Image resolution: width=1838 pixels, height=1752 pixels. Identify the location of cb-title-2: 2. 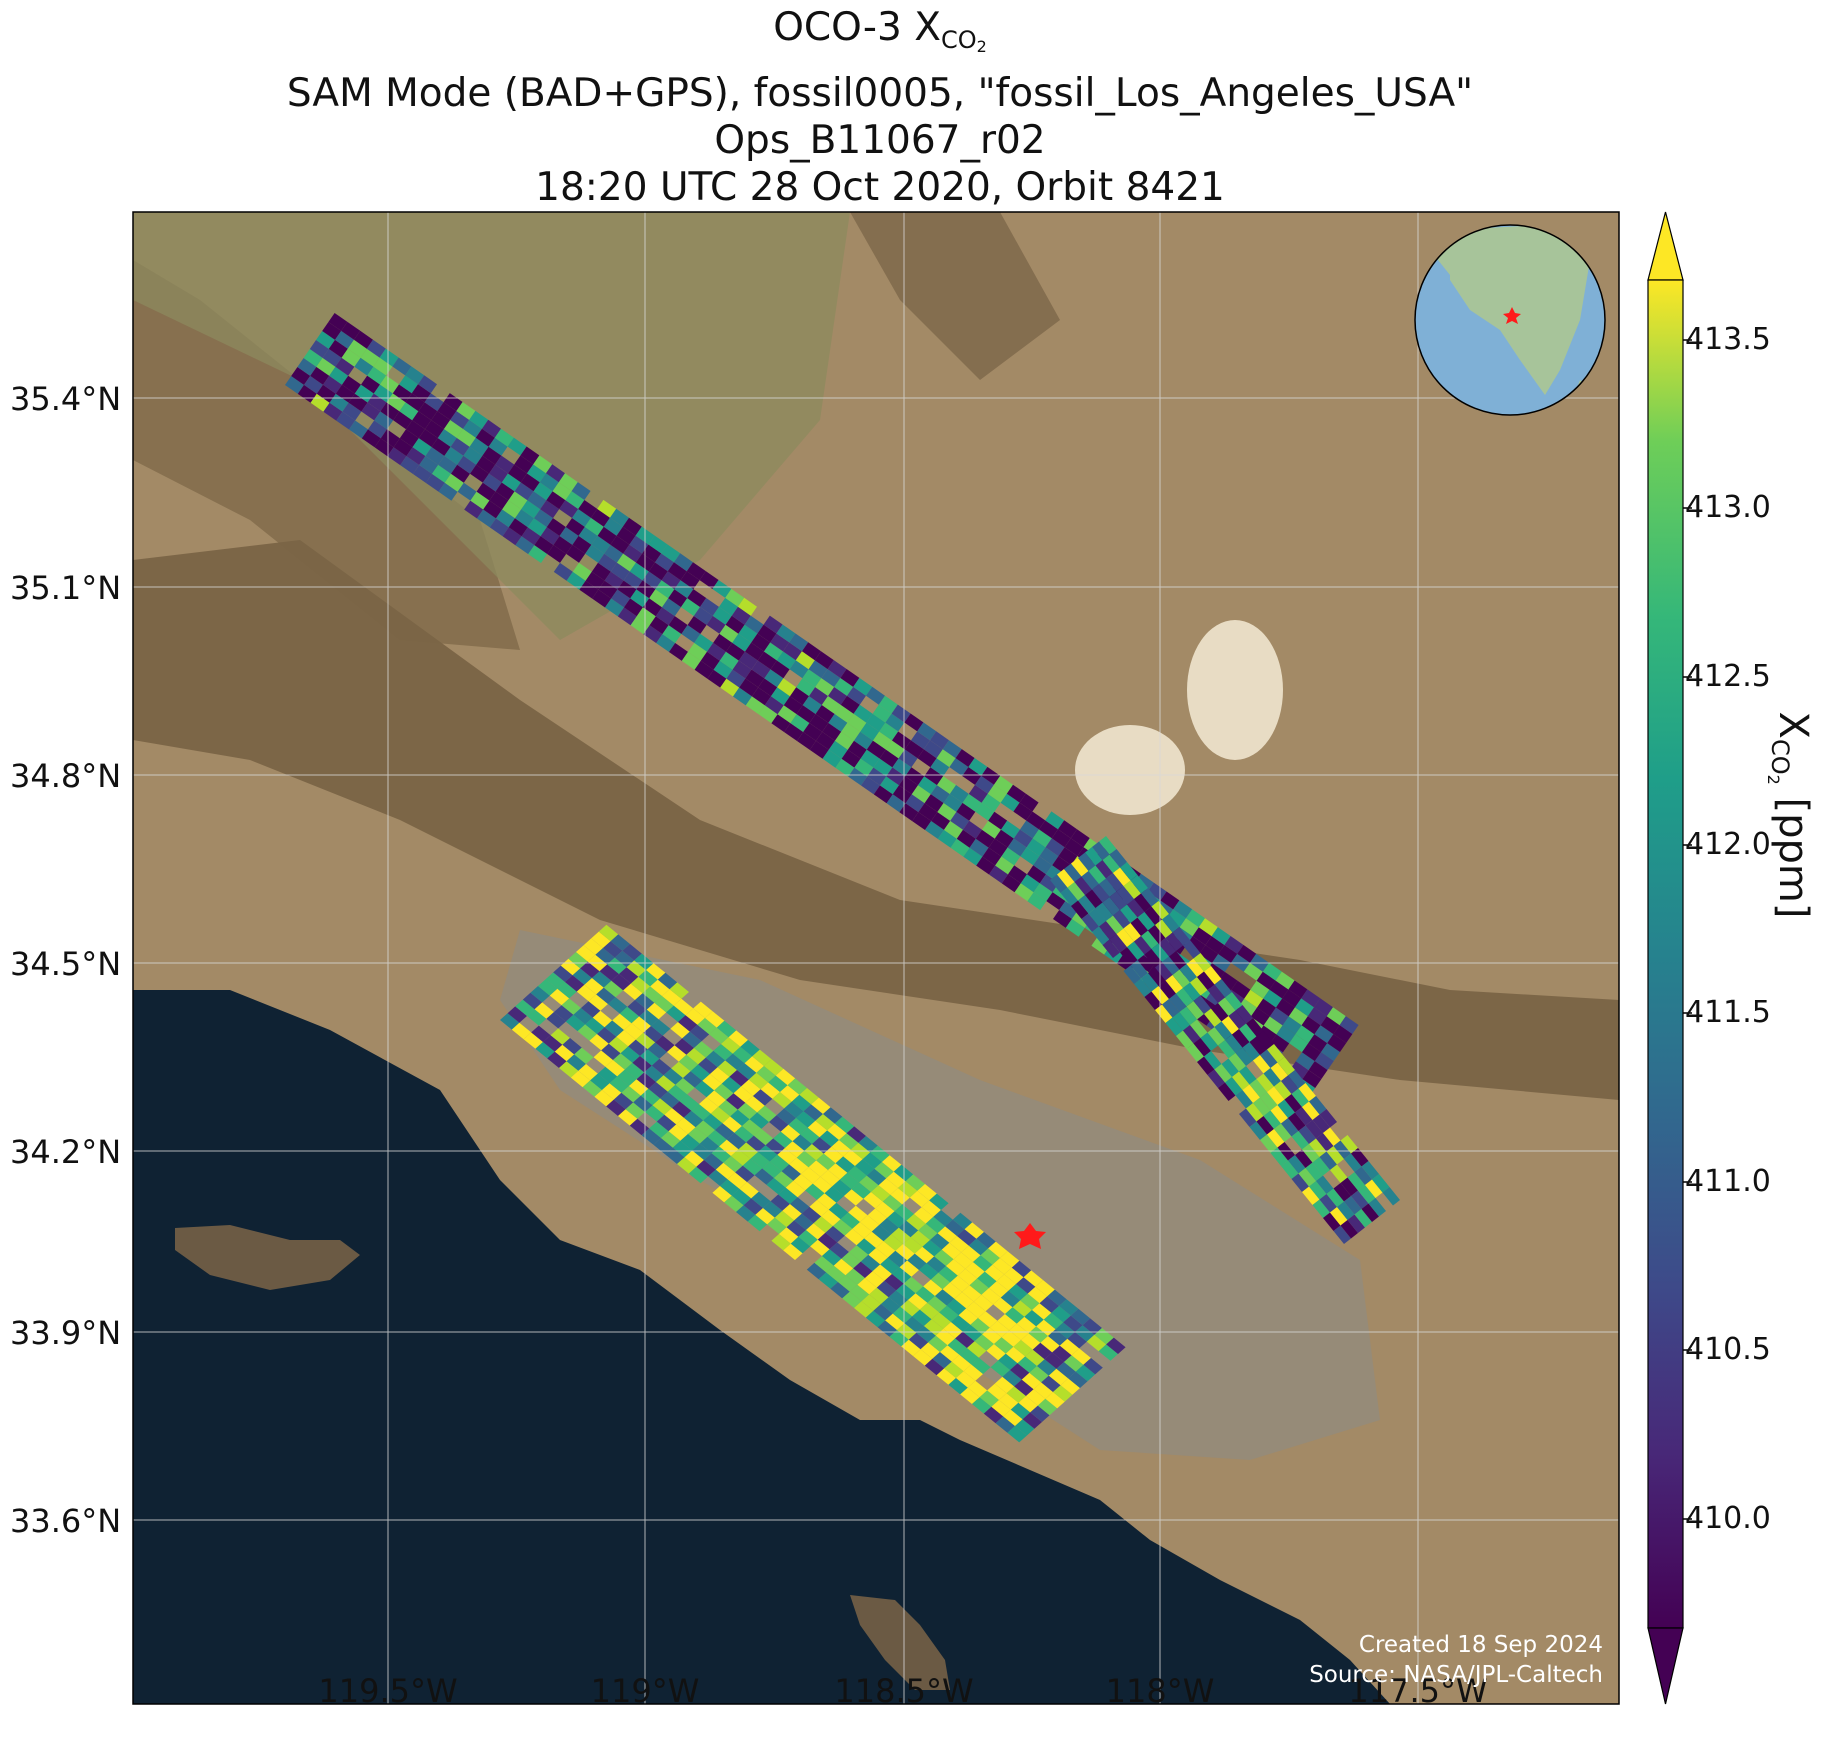
(1773, 779).